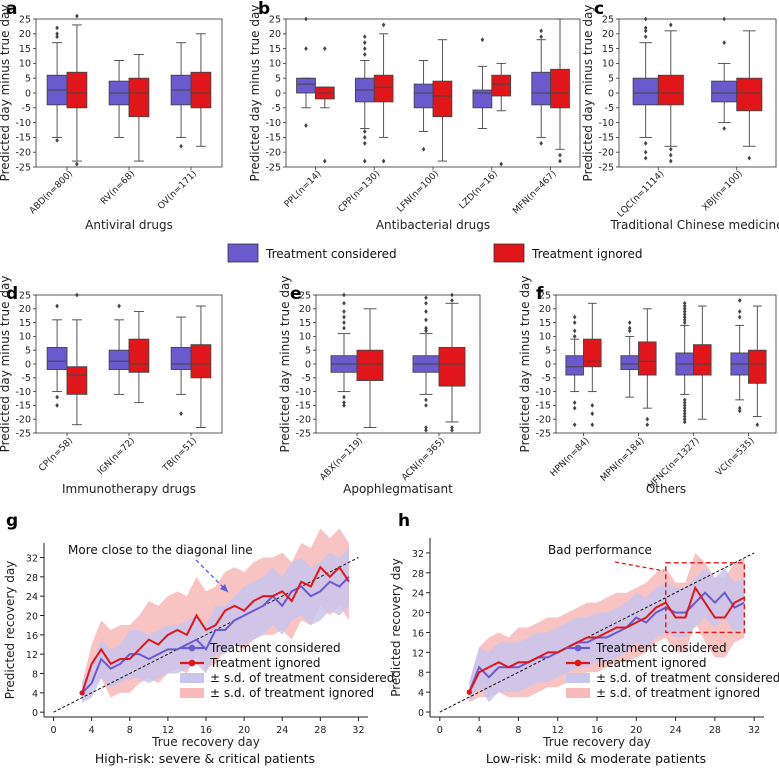 Image resolution: width=779 pixels, height=769 pixels. I want to click on legend-label: ± s.d. of treatment considered, so click(687, 678).